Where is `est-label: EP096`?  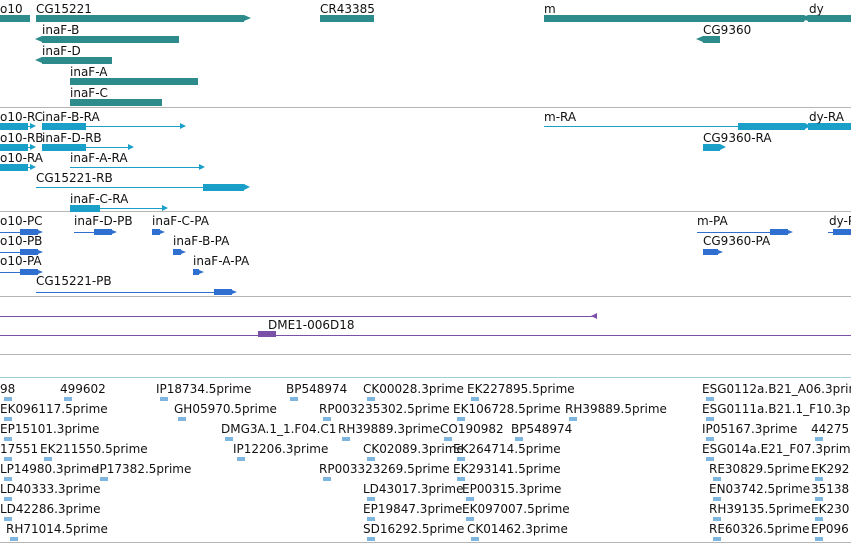 est-label: EP096 is located at coordinates (830, 529).